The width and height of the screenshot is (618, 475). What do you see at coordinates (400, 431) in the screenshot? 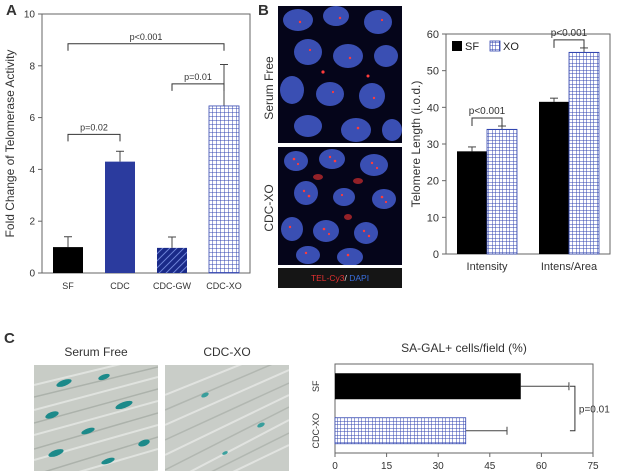
I see `chart-c-bar-cdc-xo` at bounding box center [400, 431].